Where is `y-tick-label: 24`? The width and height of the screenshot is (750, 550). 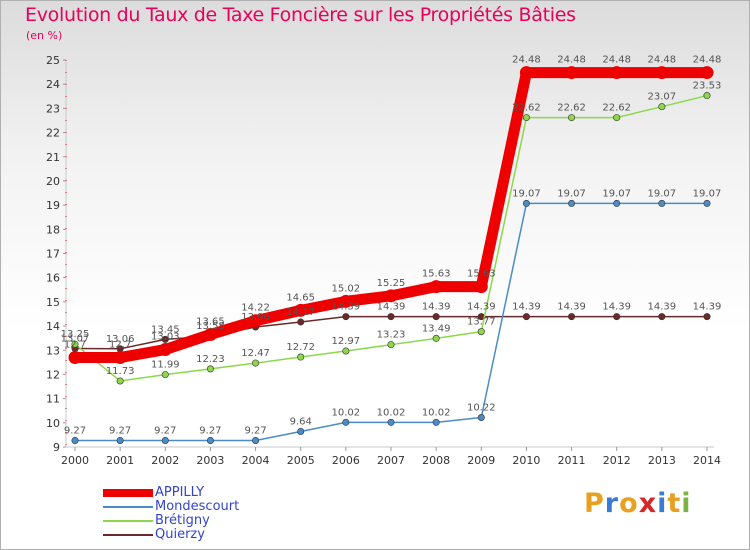 y-tick-label: 24 is located at coordinates (53, 84).